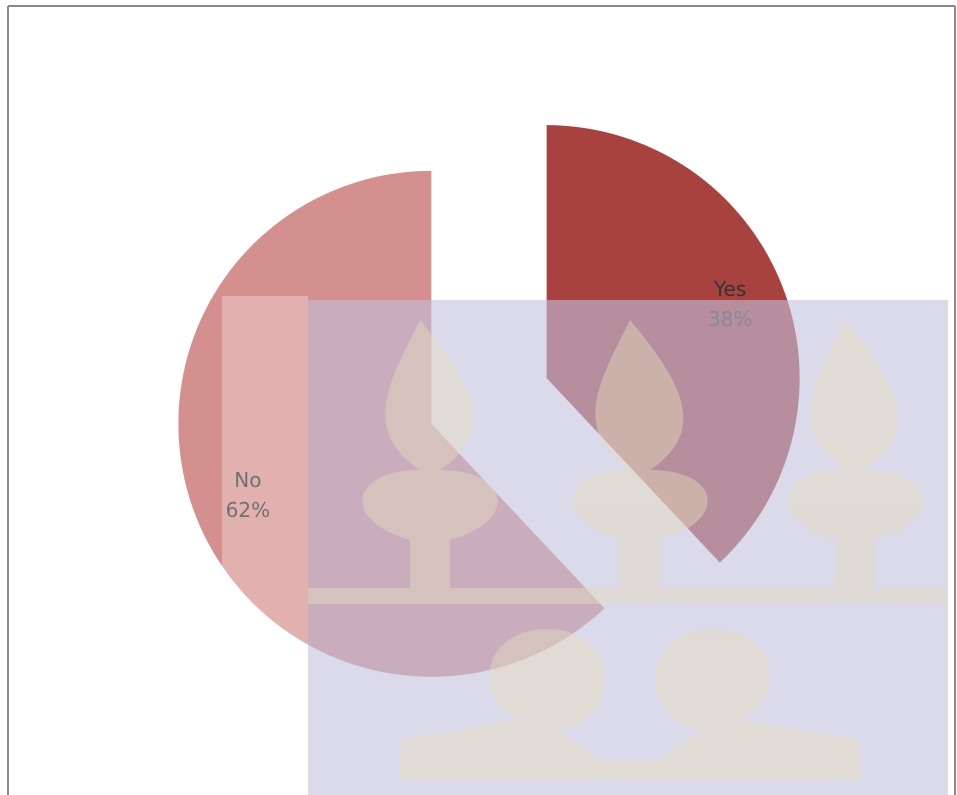 The height and width of the screenshot is (795, 957). Describe the element at coordinates (248, 510) in the screenshot. I see `slice-value-label: 62%` at that location.